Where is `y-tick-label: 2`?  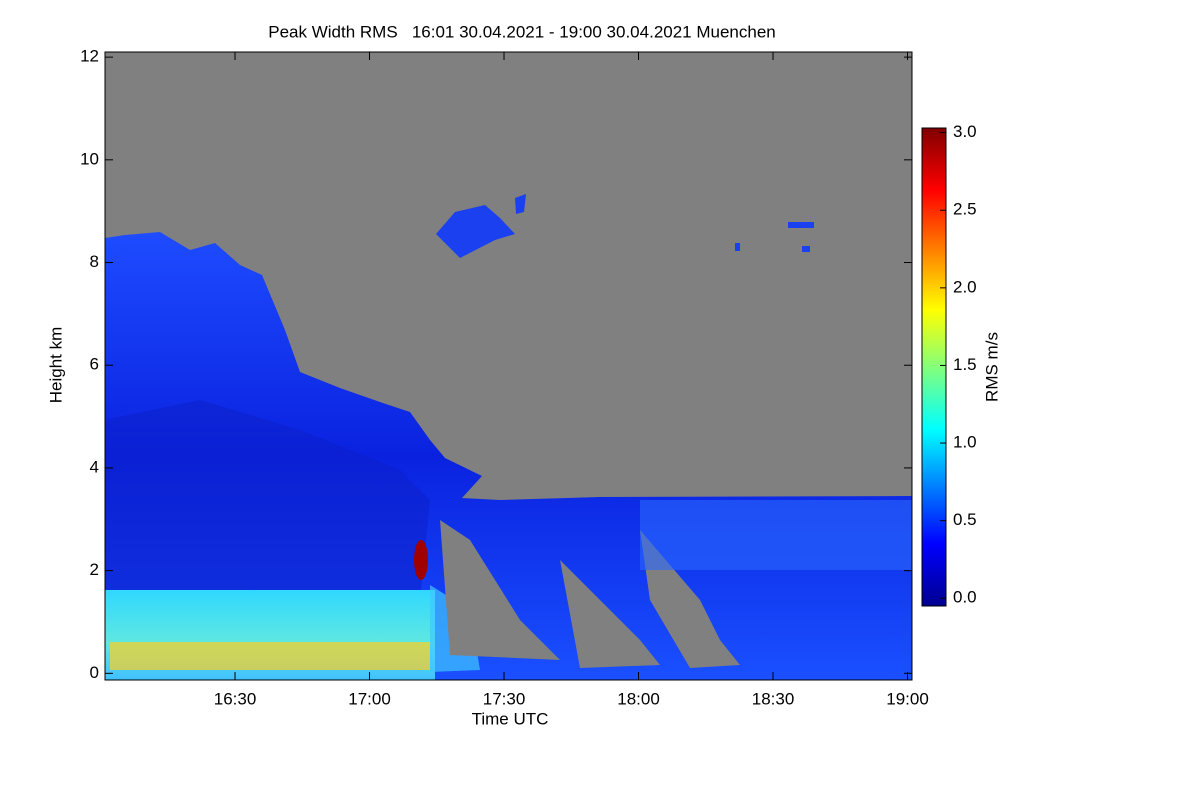 y-tick-label: 2 is located at coordinates (94, 569).